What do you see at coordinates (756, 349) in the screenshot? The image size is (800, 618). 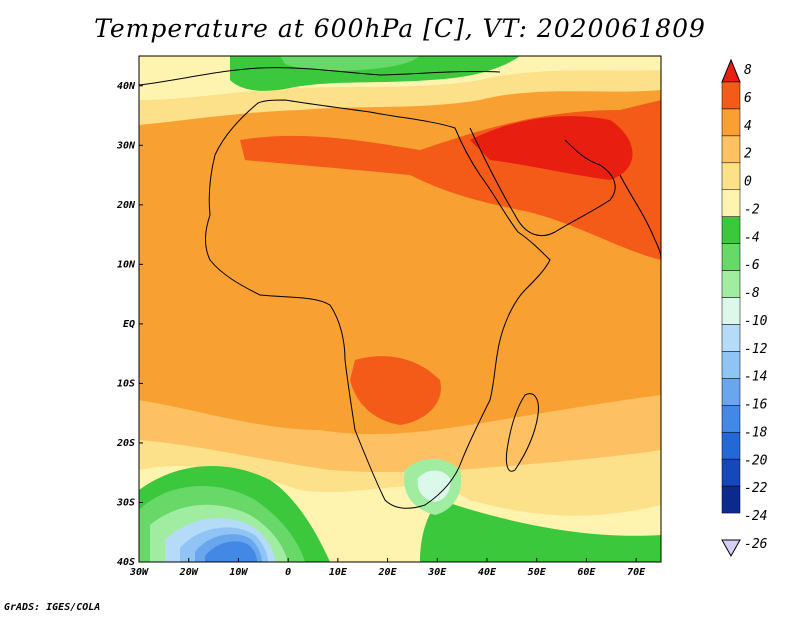 I see `colorbar-label: -12` at bounding box center [756, 349].